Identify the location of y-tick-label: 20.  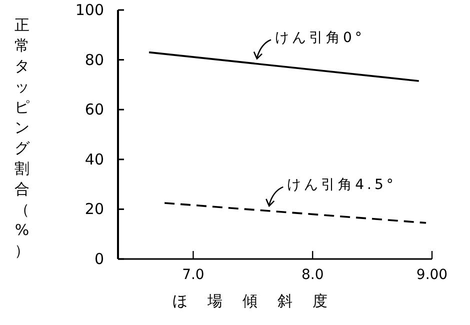
(94, 209).